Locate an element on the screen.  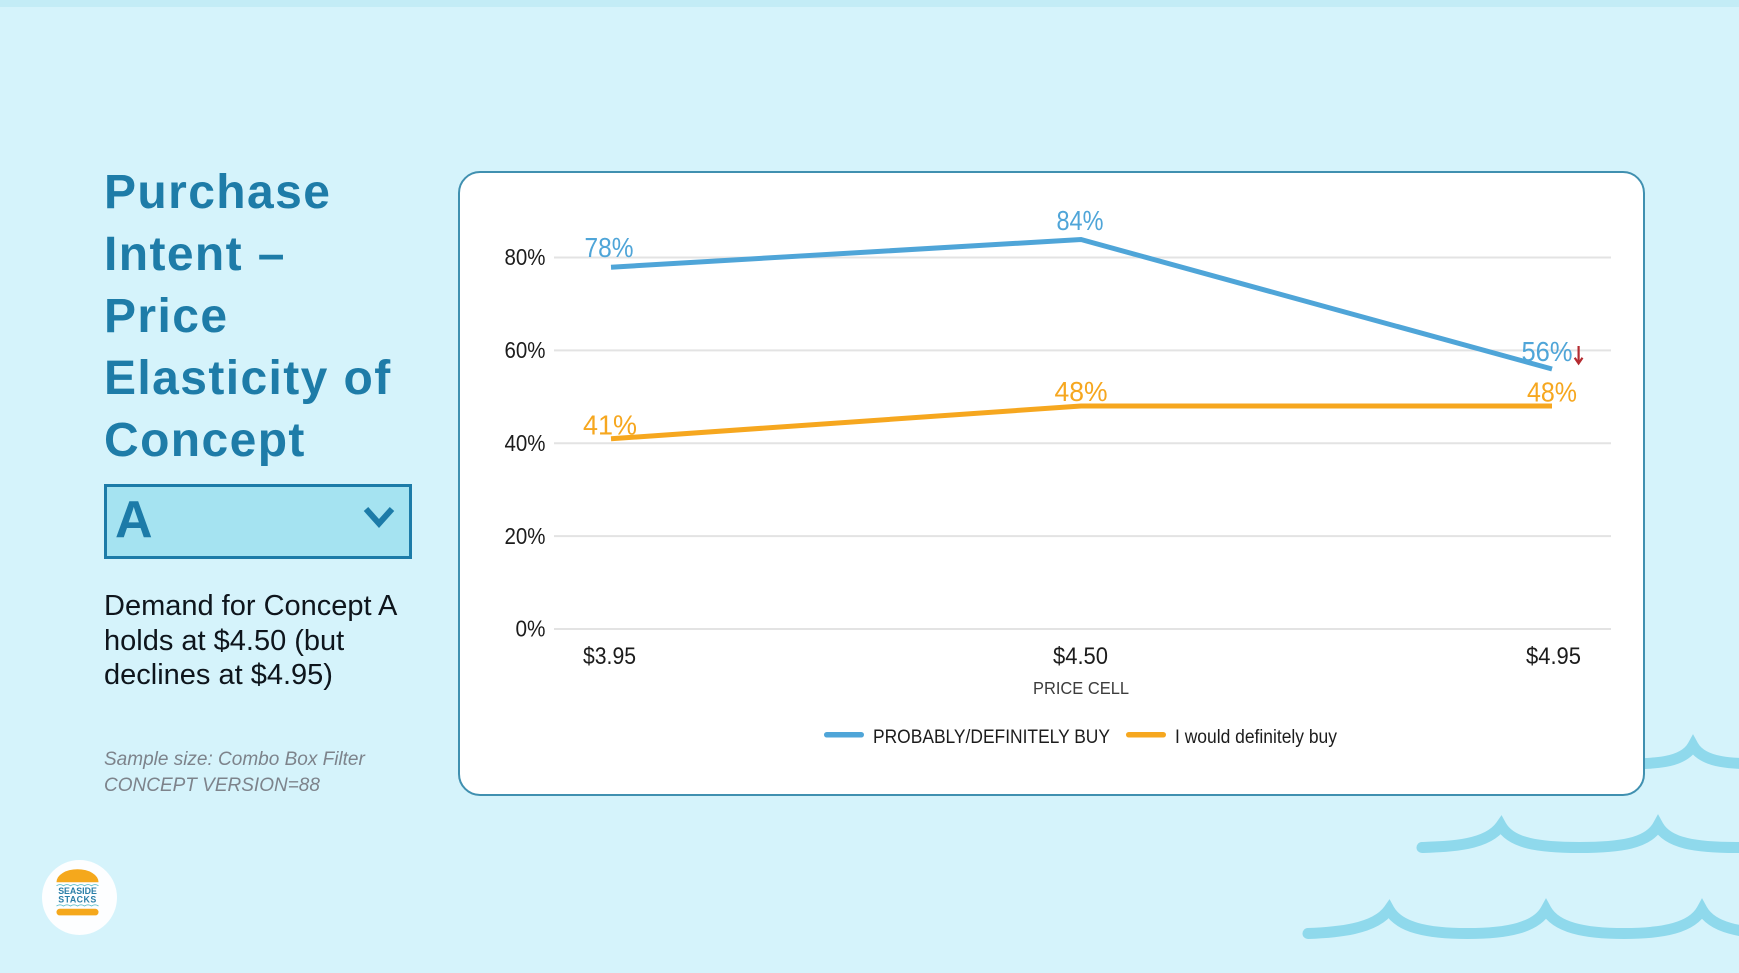
svg-text: SEASIDE is located at coordinates (77, 891).